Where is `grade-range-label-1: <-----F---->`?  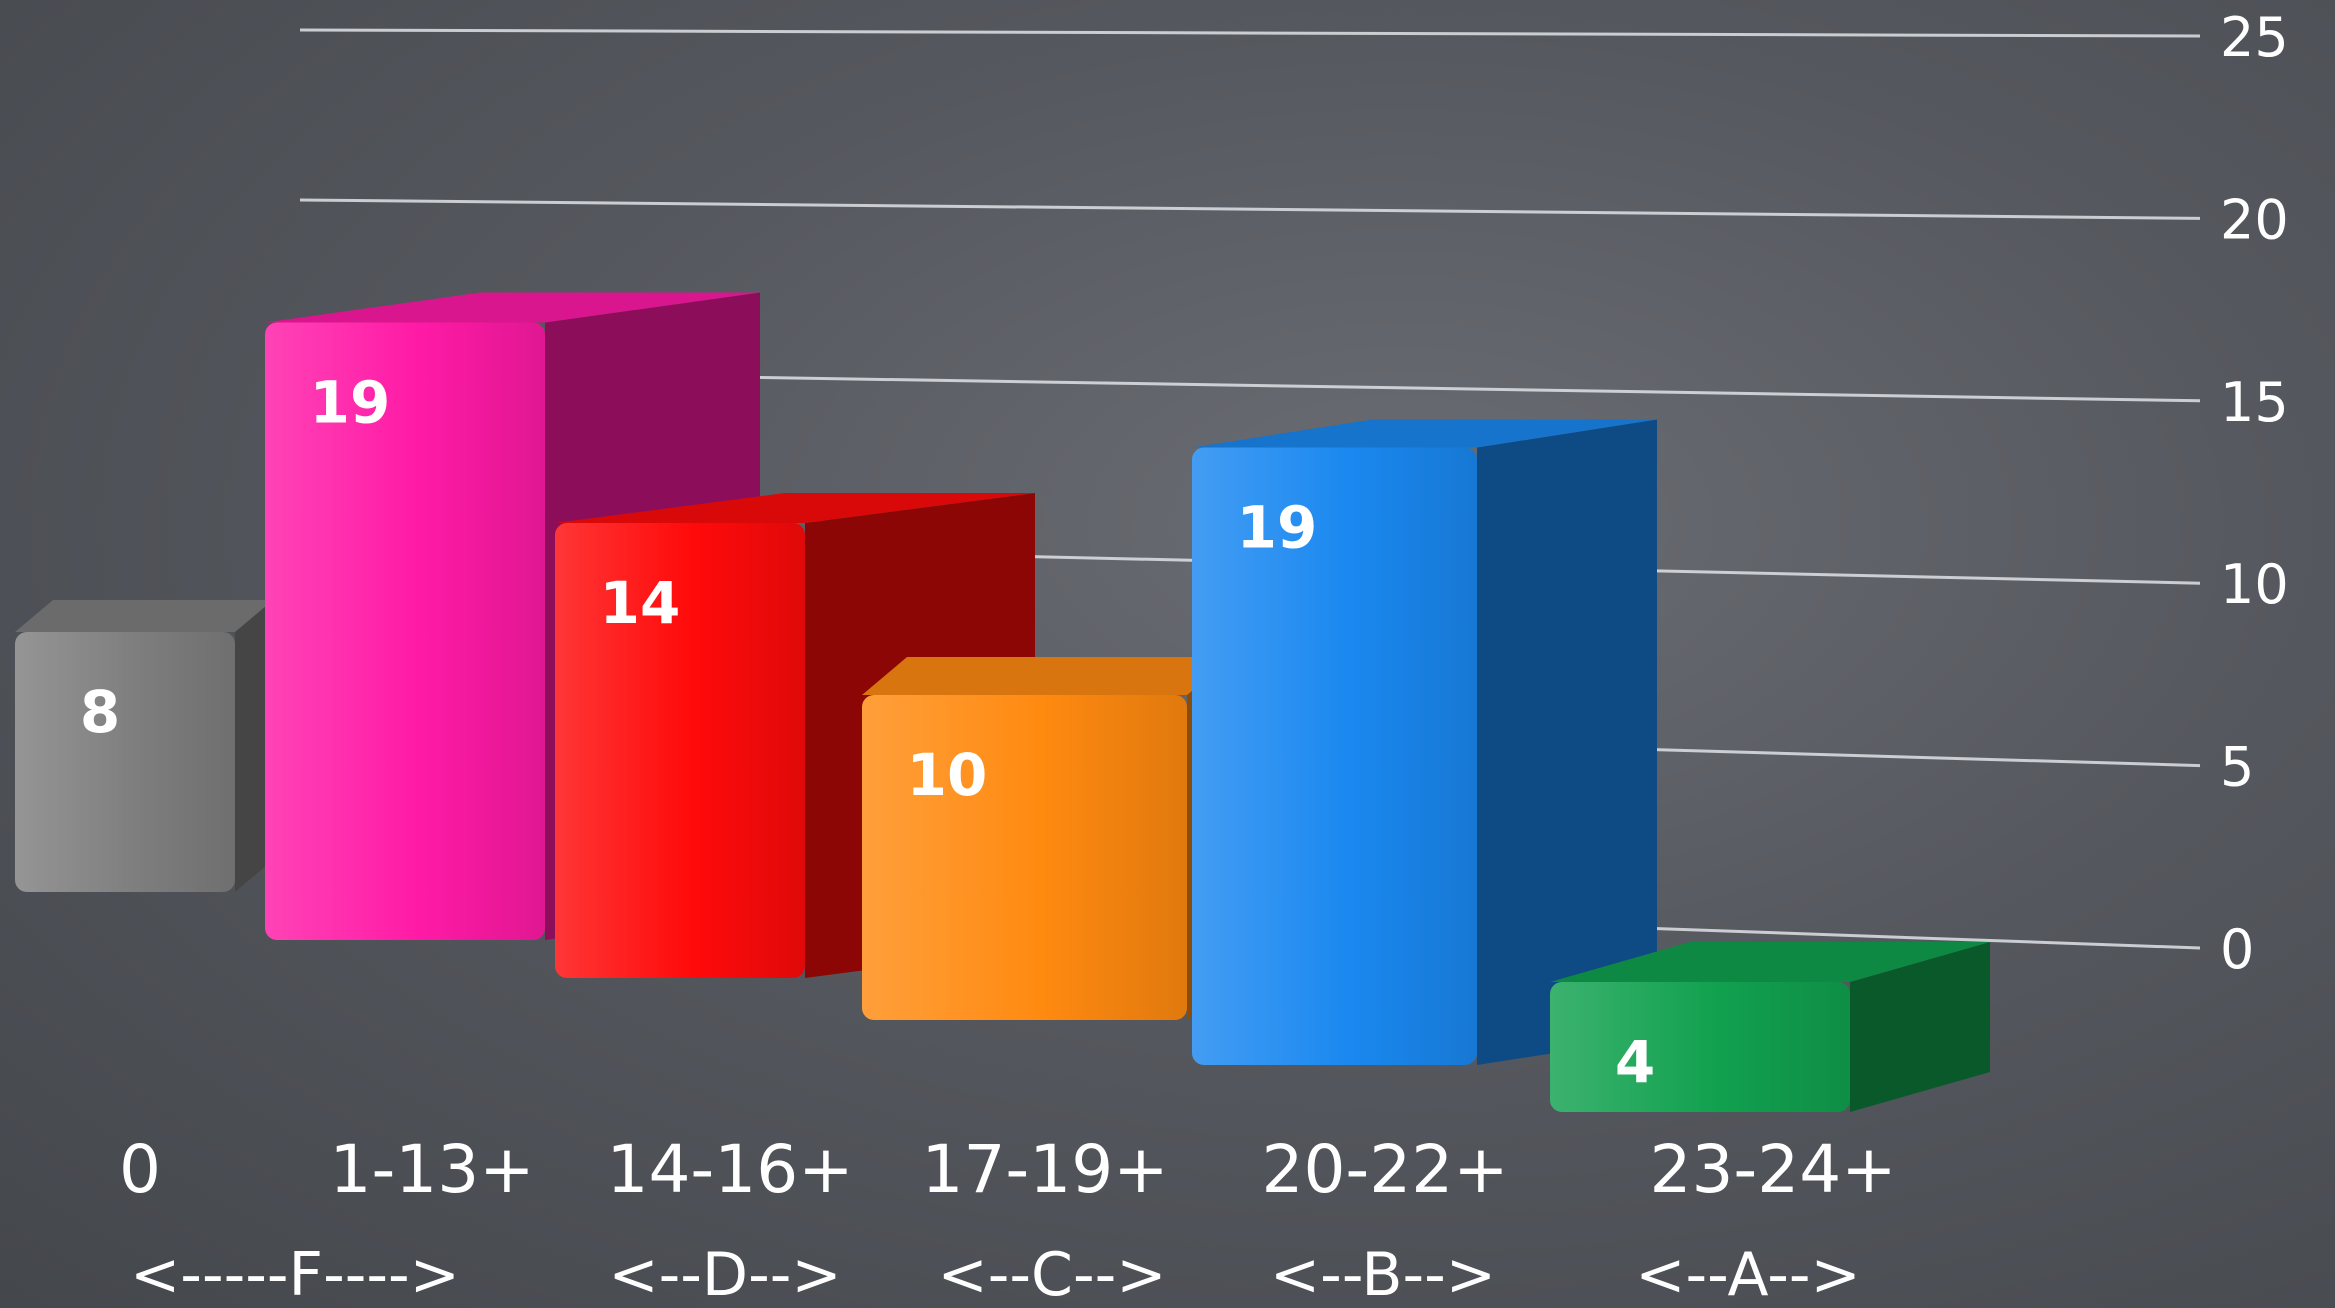 grade-range-label-1: <-----F----> is located at coordinates (295, 1274).